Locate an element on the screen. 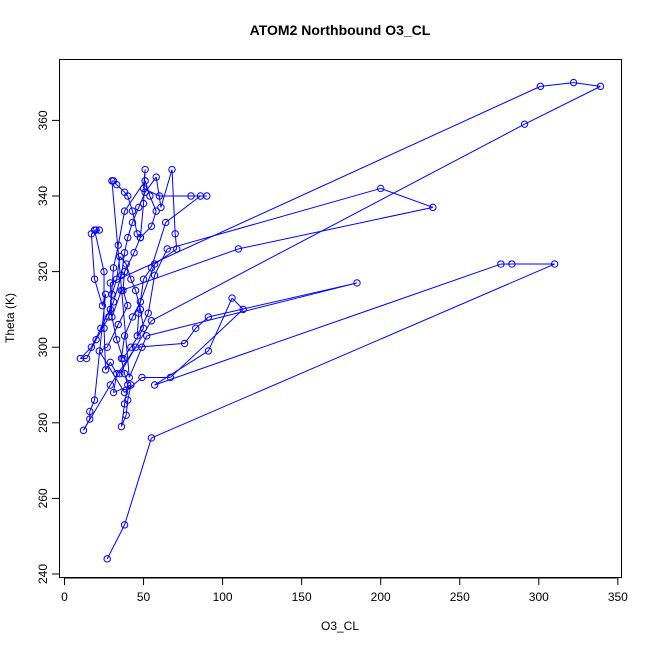 The width and height of the screenshot is (650, 650). x-axis: 0 50 100 150 200 250 300 350 is located at coordinates (344, 590).